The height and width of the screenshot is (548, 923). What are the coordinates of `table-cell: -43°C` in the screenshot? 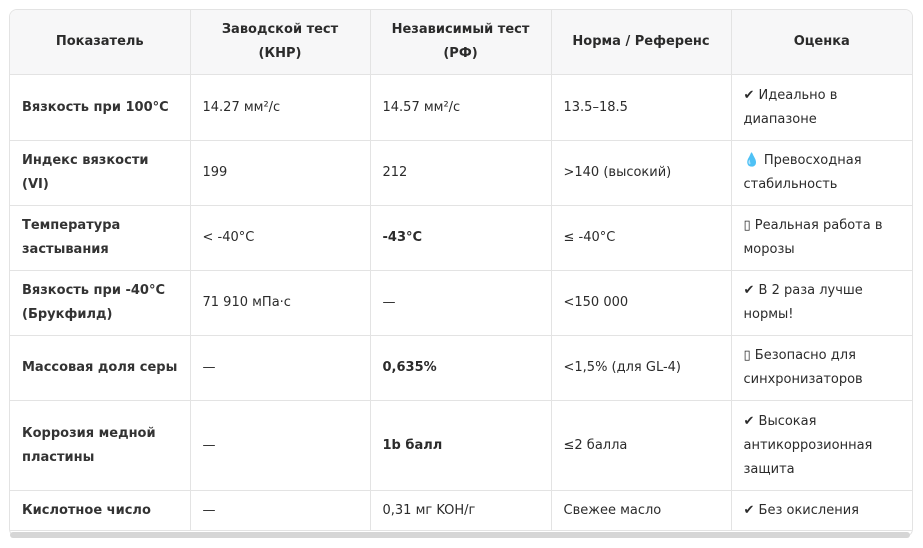 It's located at (461, 238).